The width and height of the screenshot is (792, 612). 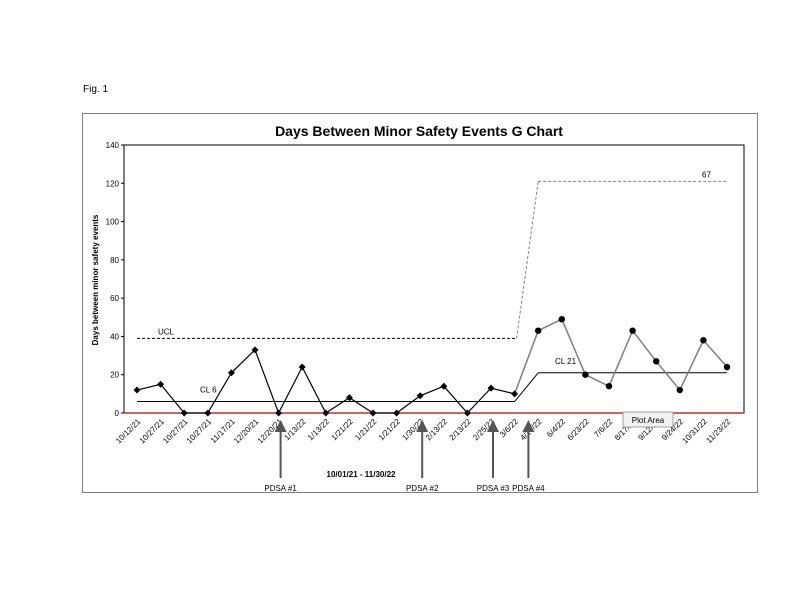 What do you see at coordinates (208, 390) in the screenshot?
I see `cl-label: CL 6` at bounding box center [208, 390].